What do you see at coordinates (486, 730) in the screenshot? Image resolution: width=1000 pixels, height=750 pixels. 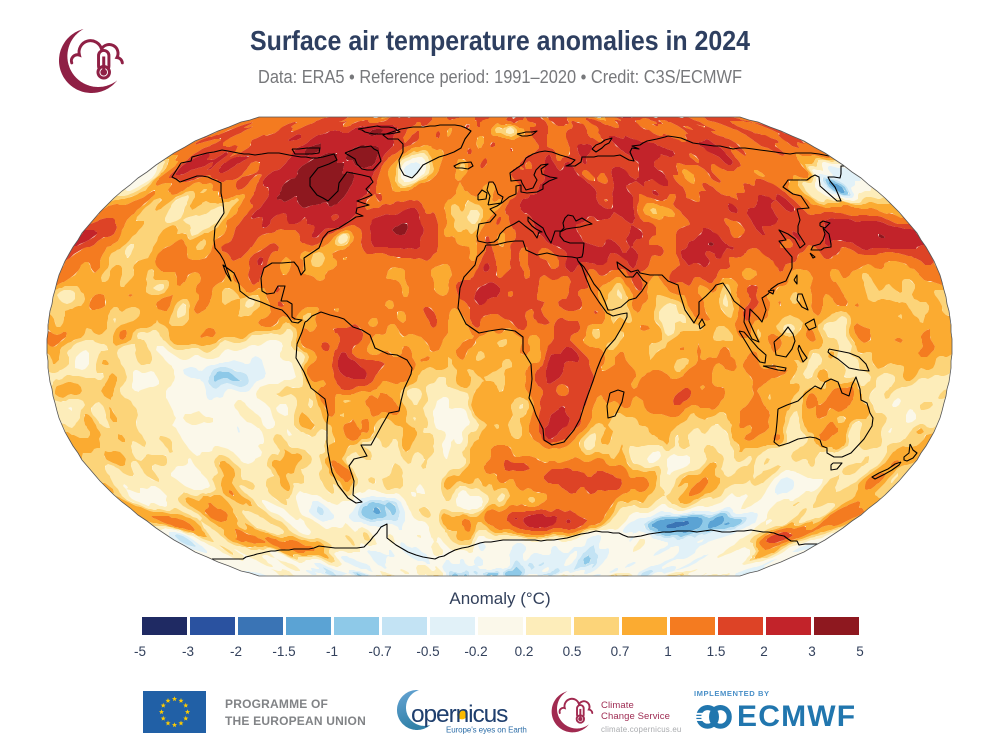 I see `svg-text: Europe's eyes on Earth` at bounding box center [486, 730].